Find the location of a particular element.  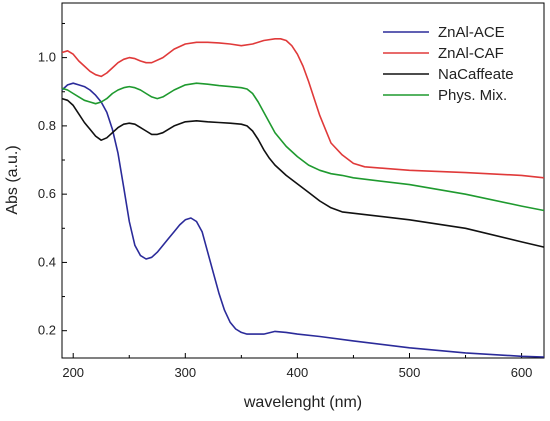

legend-label: ZnAl-CAF is located at coordinates (471, 53).